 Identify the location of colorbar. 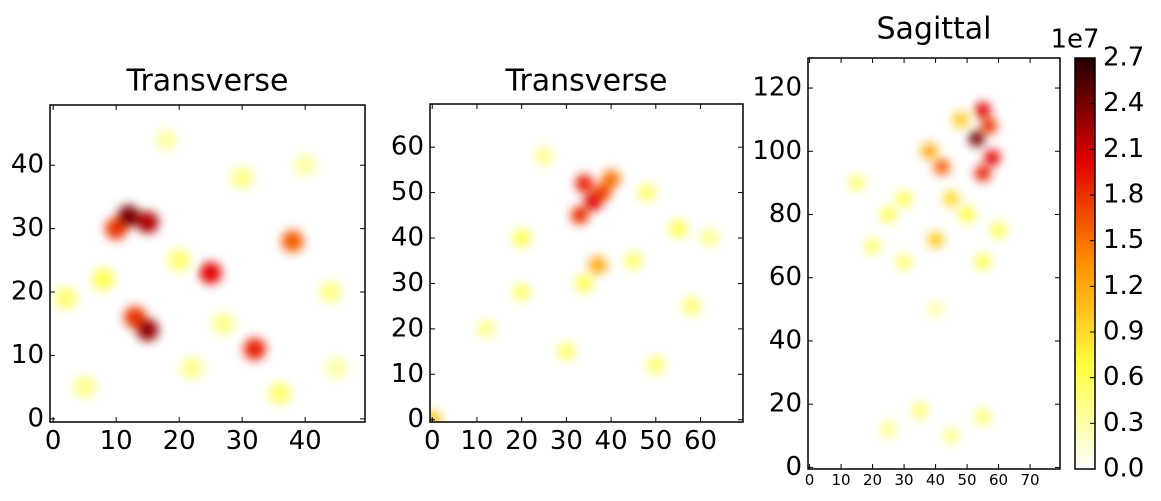
(1085, 263).